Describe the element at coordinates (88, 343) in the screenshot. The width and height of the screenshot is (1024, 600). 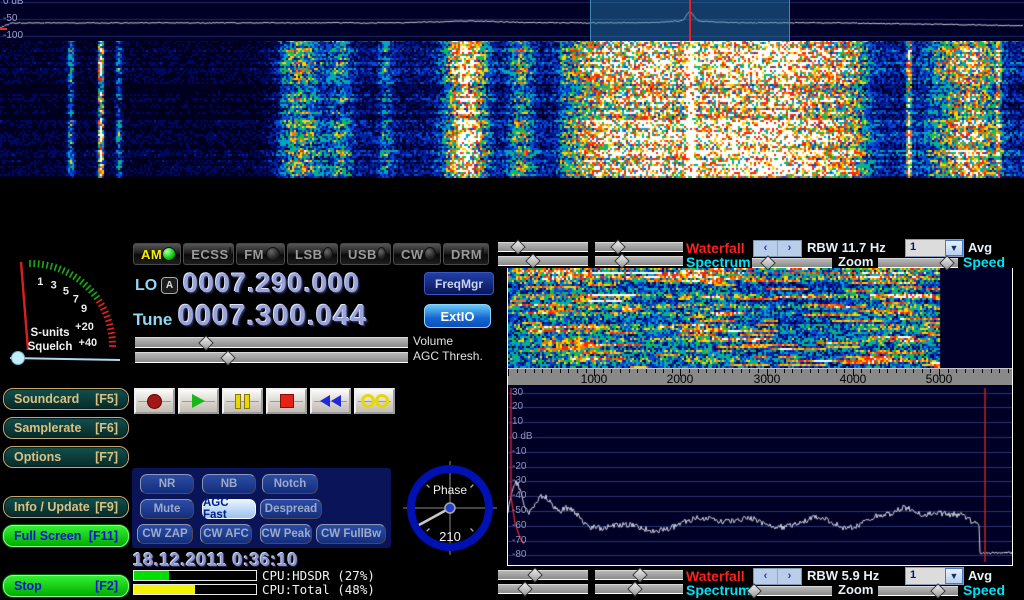
I see `svg-text: +40` at that location.